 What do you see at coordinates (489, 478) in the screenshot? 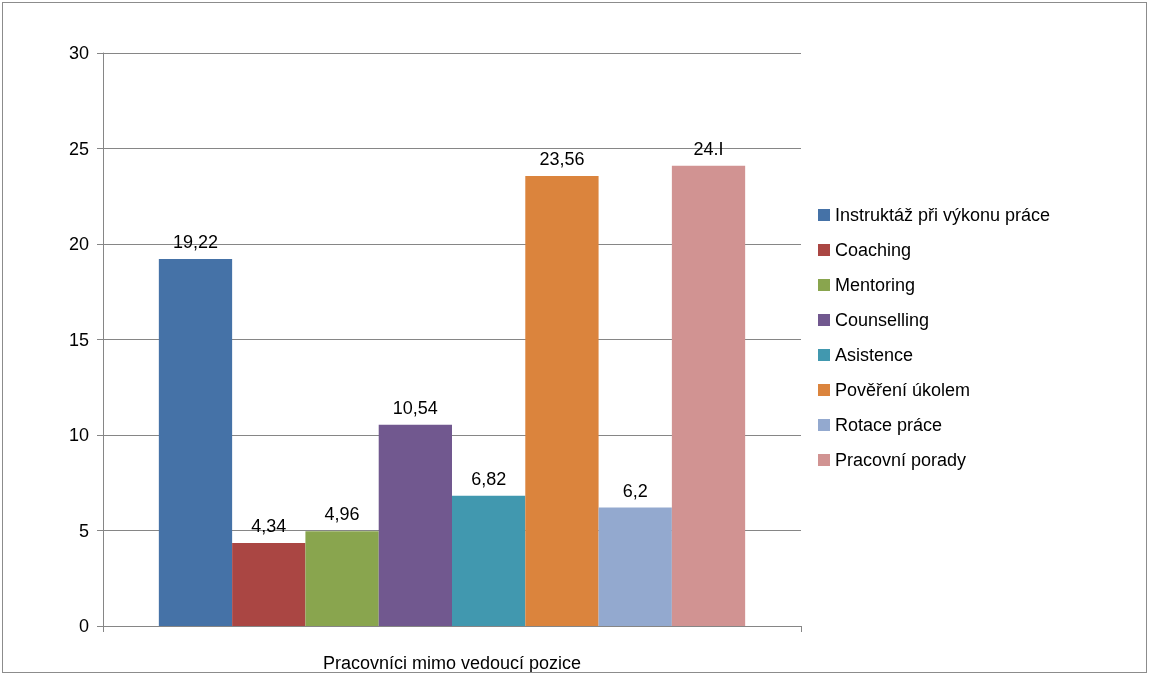
I see `data-label: 6,82` at bounding box center [489, 478].